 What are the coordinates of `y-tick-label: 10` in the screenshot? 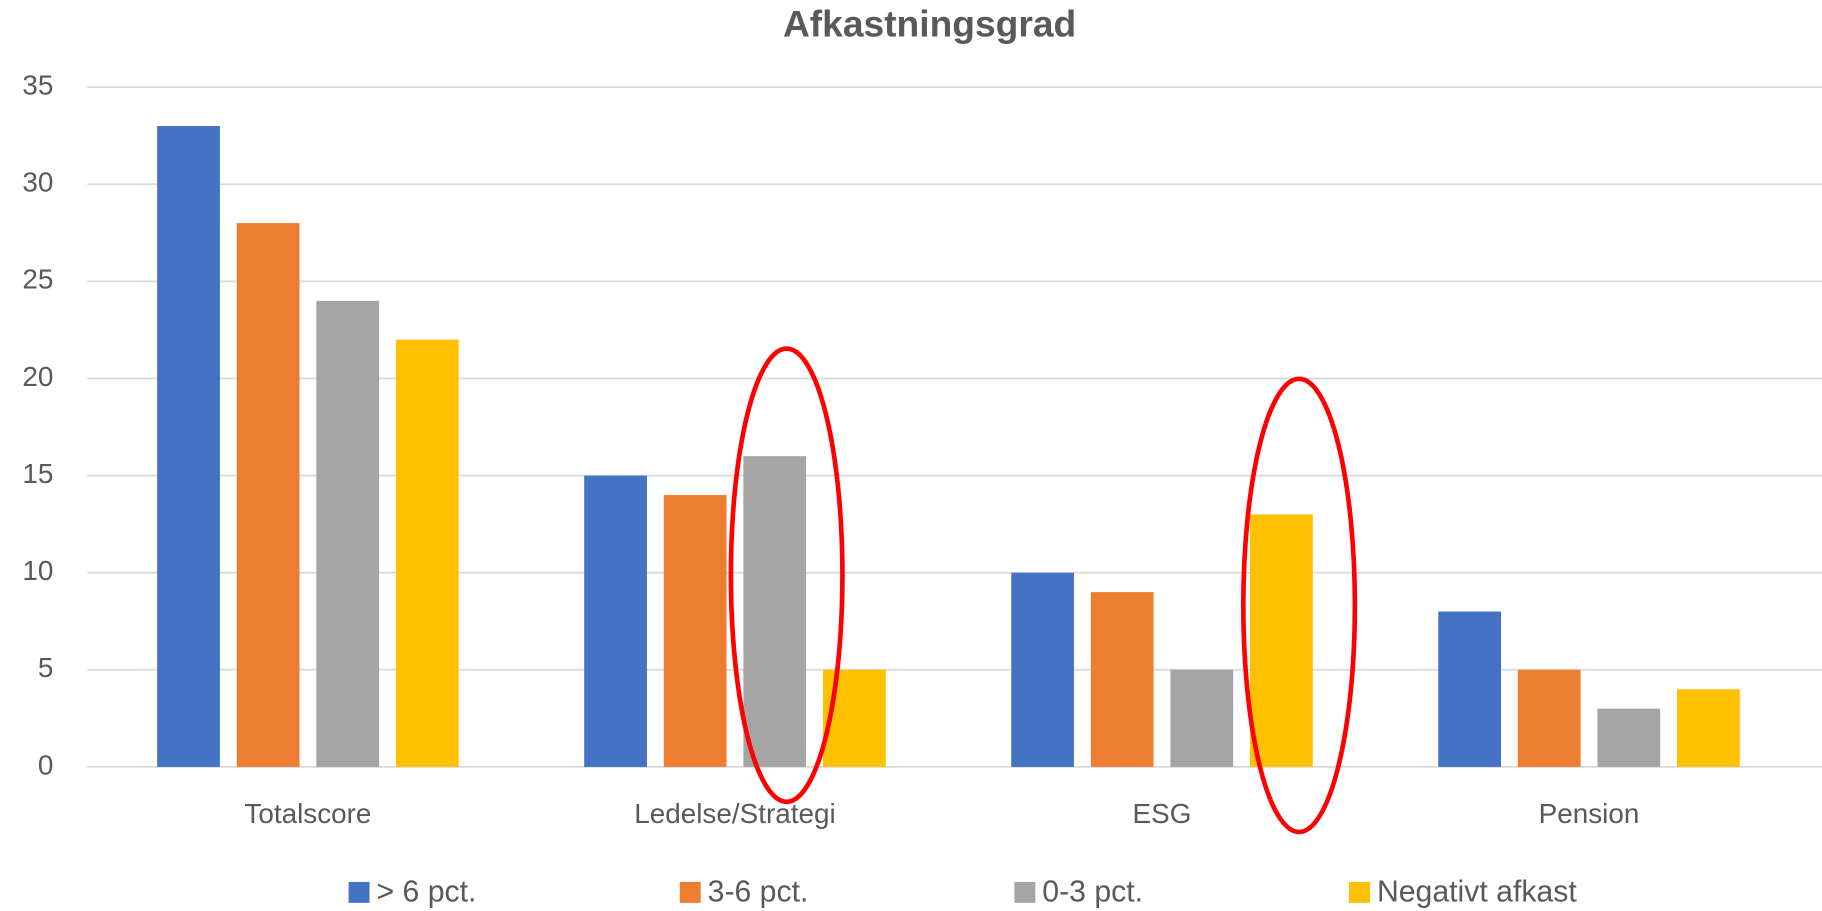 It's located at (37, 570).